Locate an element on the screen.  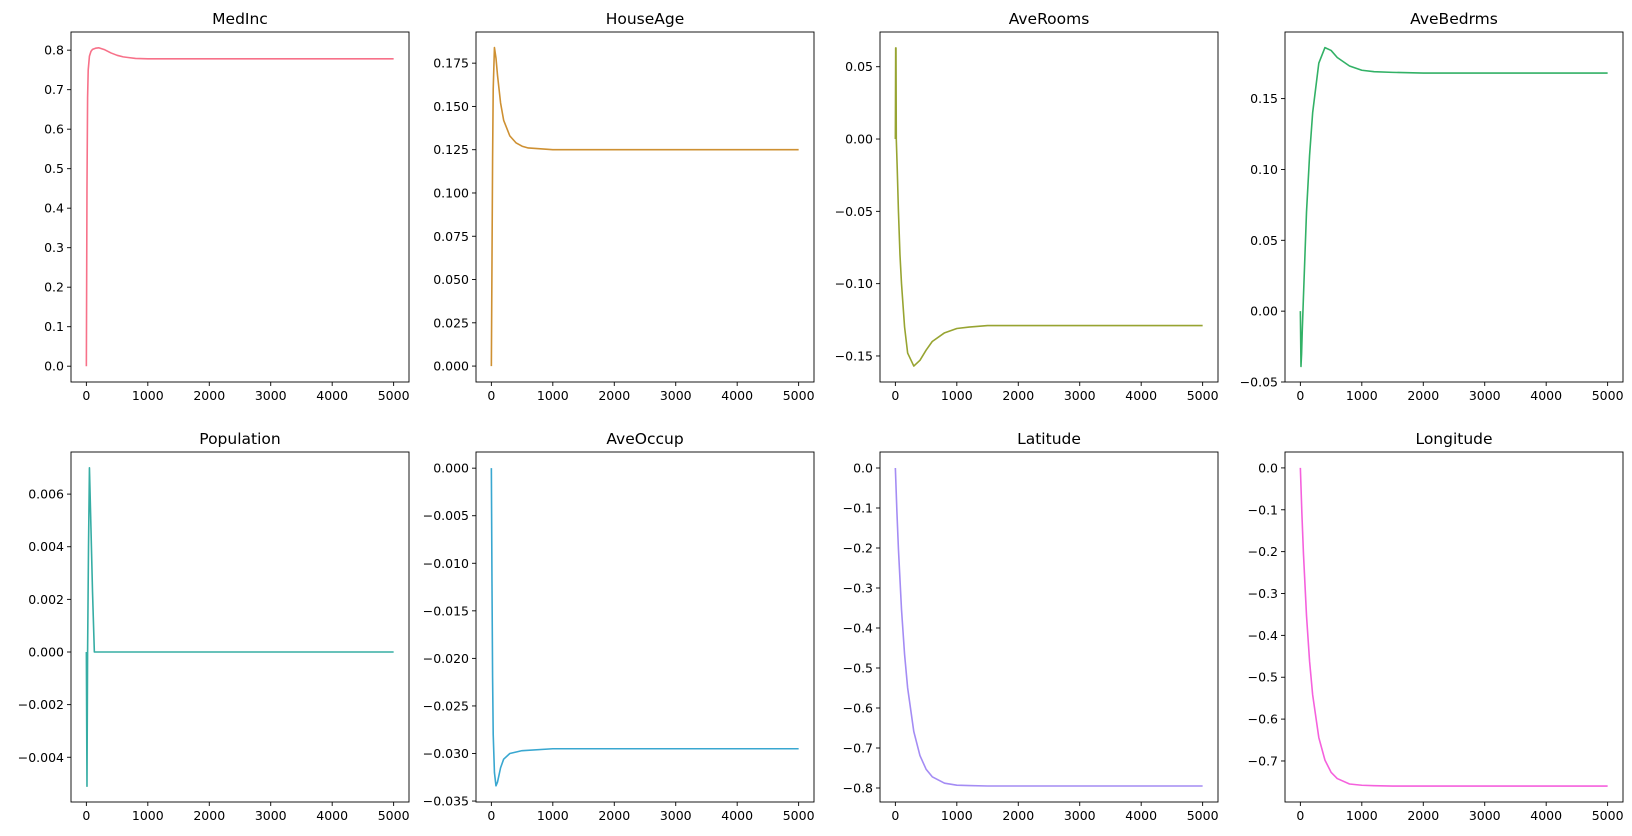
y-tick-label: −0.025 is located at coordinates (446, 705).